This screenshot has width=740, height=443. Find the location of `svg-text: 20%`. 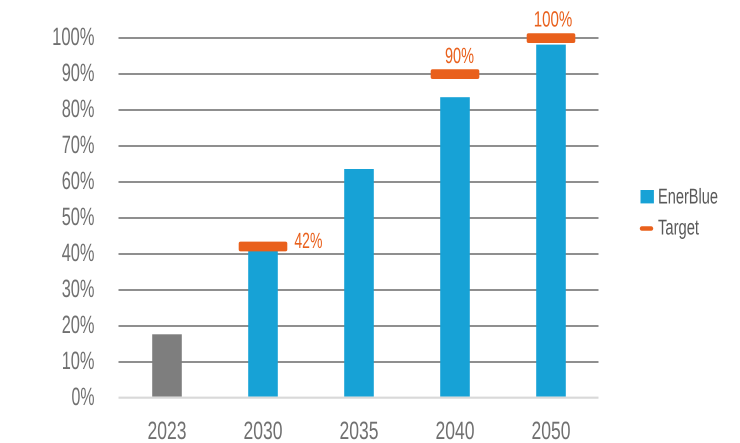

svg-text: 20% is located at coordinates (78, 325).